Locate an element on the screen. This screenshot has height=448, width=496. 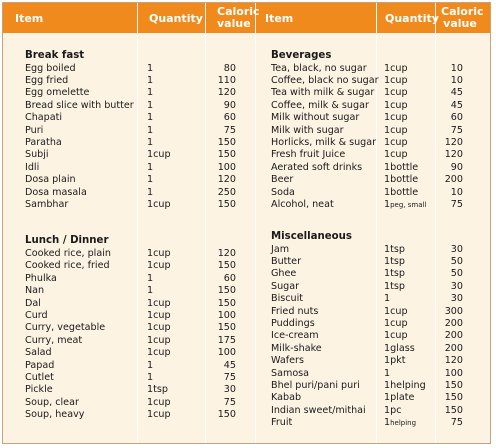
caloric-value: 250 is located at coordinates (226, 192).